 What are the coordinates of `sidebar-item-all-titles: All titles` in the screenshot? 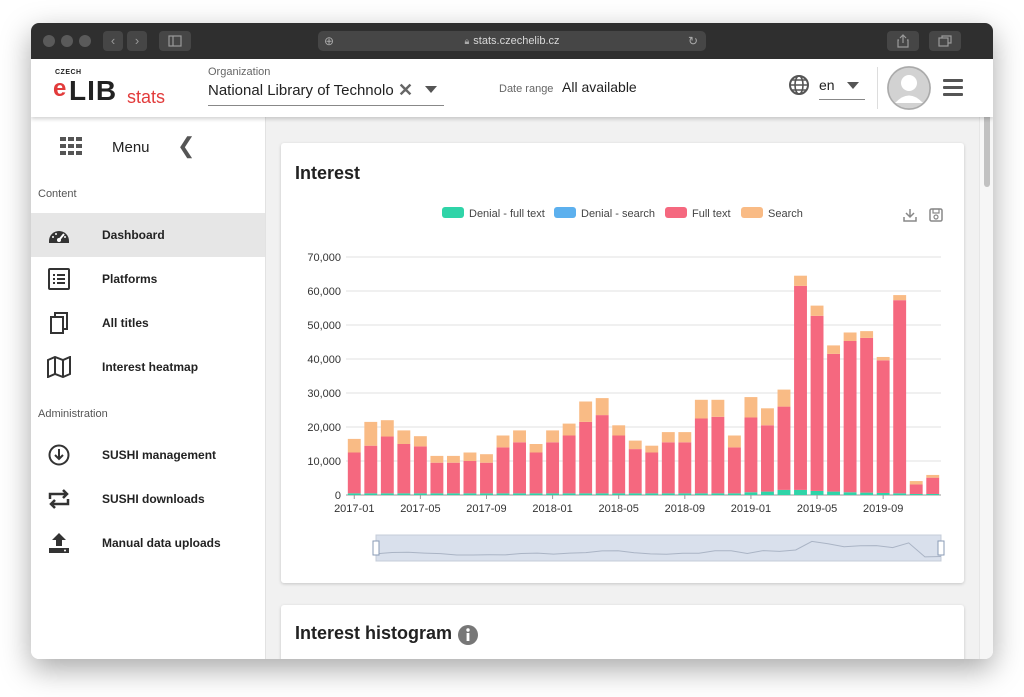 It's located at (148, 323).